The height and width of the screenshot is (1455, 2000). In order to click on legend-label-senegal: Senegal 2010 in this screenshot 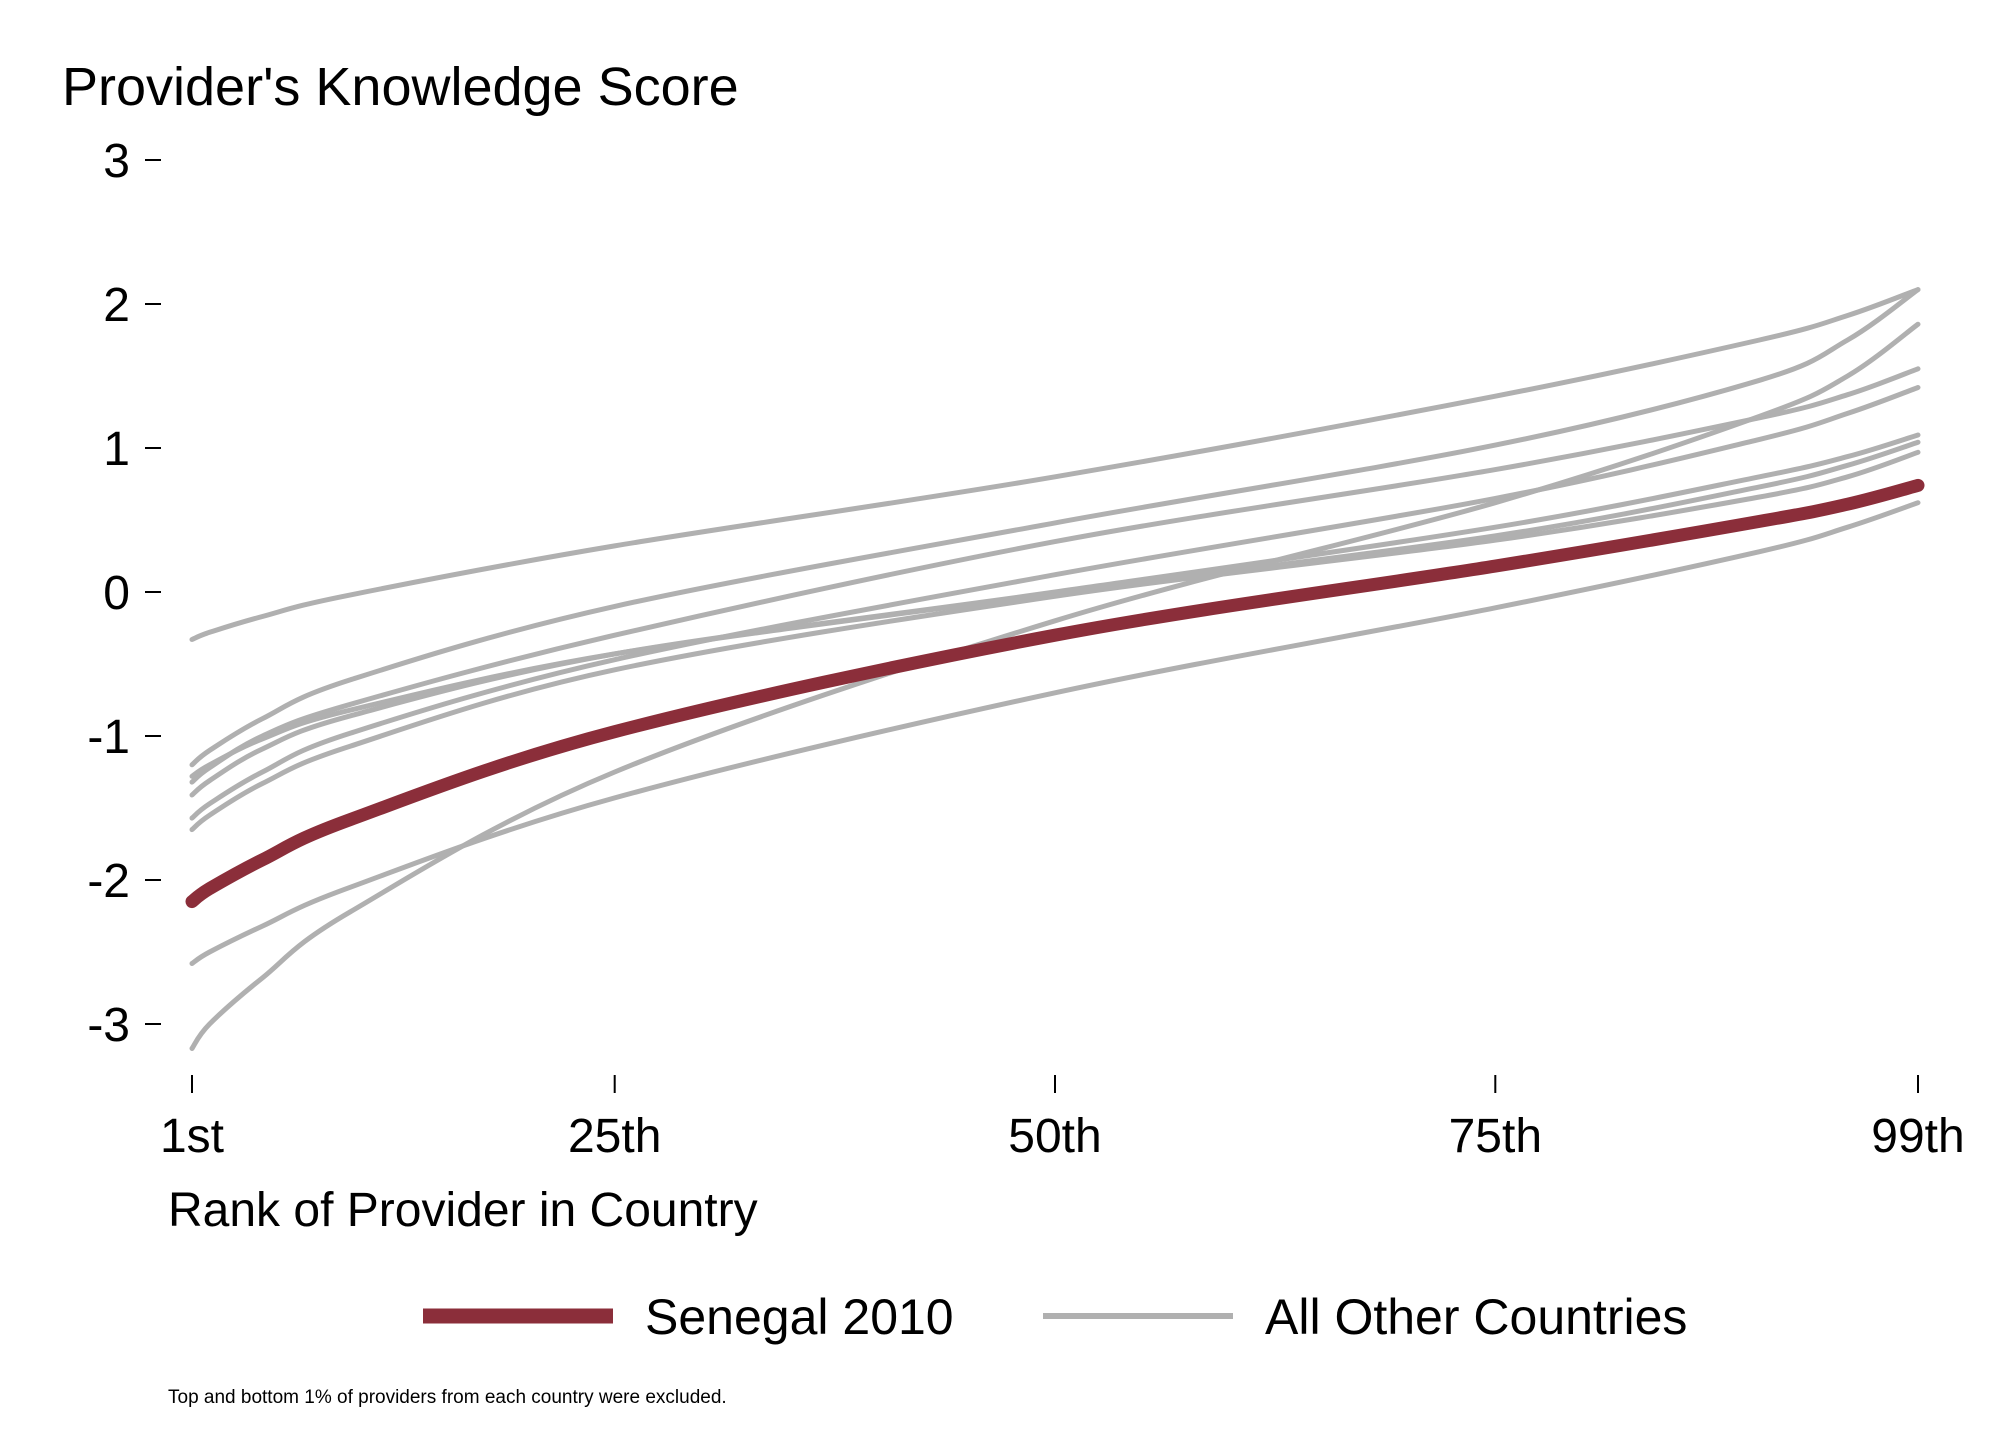, I will do `click(799, 1317)`.